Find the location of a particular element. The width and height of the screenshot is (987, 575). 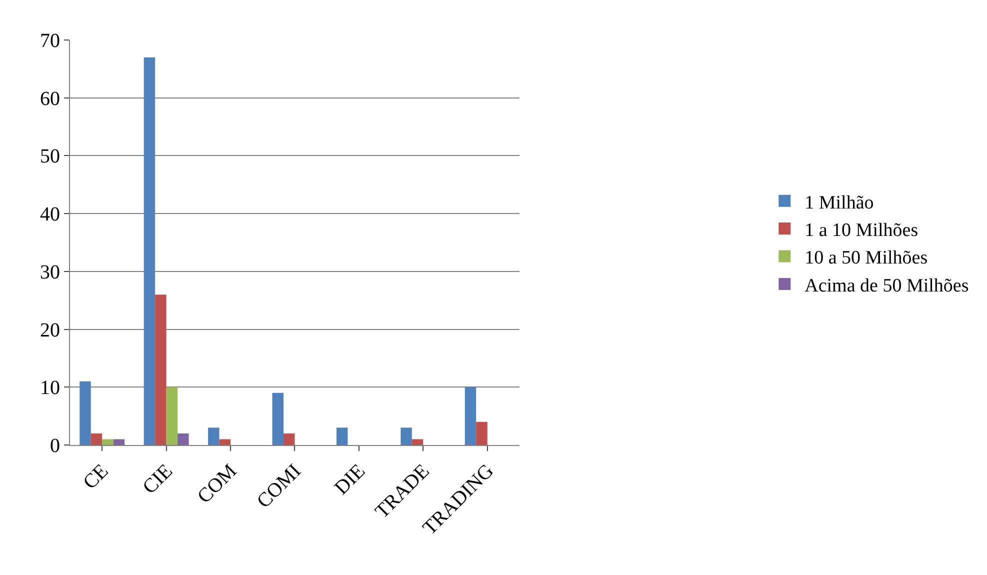

y-tick-label: 0 is located at coordinates (55, 446).